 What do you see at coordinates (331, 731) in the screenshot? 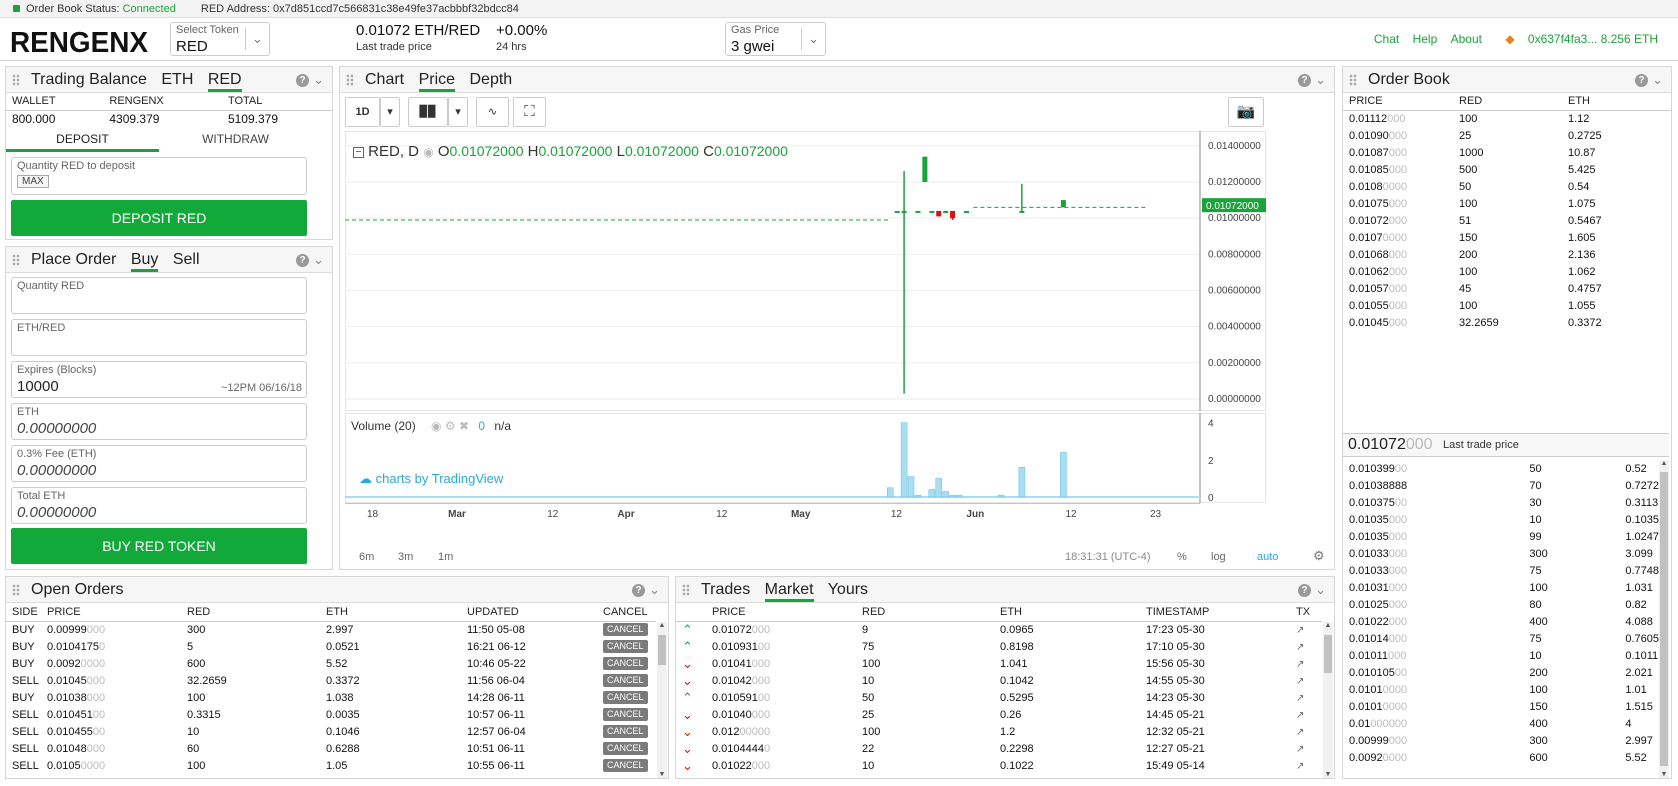
I see `open-order-row: SELL 0.01045500 10 0.1046 12:57 06-04 CANCEL` at bounding box center [331, 731].